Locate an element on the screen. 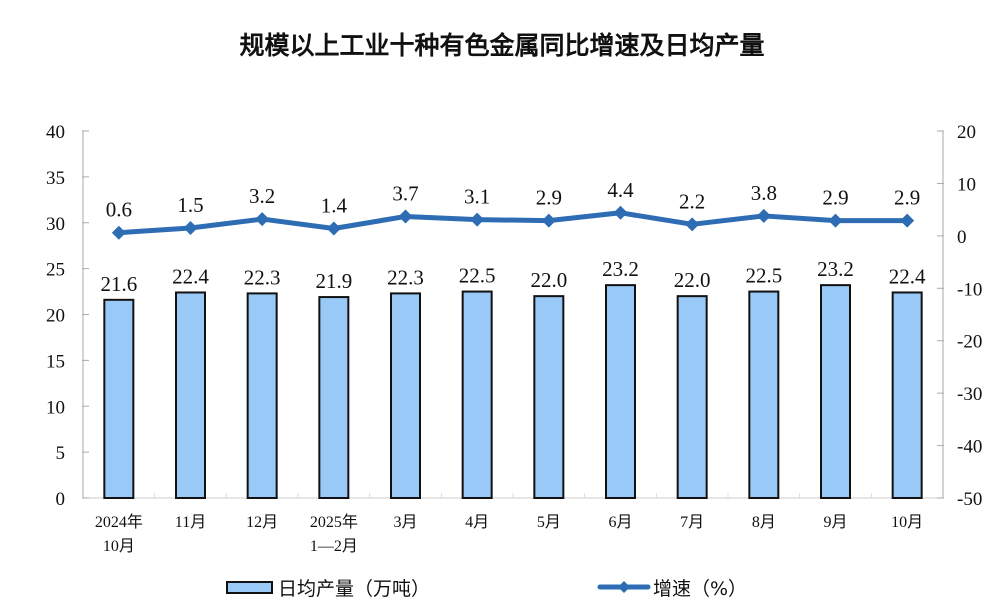 This screenshot has height=610, width=1004. x-category-label: 5月 is located at coordinates (549, 522).